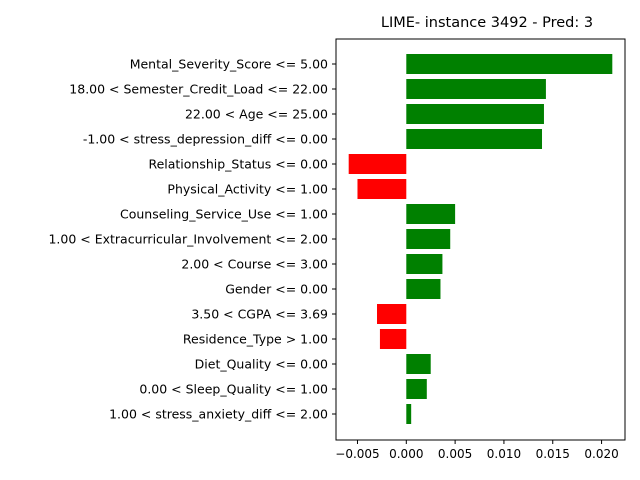 This screenshot has height=480, width=640. What do you see at coordinates (233, 389) in the screenshot?
I see `y-tick-label: 0.00 < Sleep_Quality <= 1.00` at bounding box center [233, 389].